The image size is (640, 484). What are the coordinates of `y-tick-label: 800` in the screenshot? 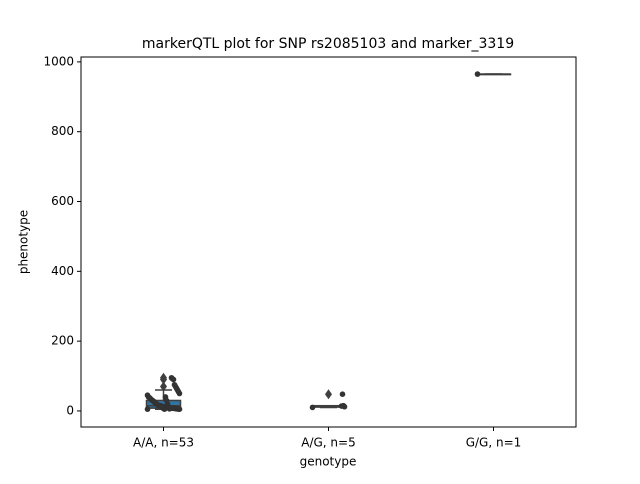 It's located at (62, 131).